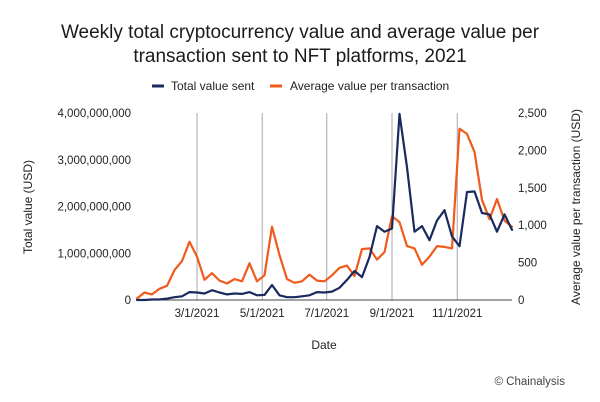  Describe the element at coordinates (527, 264) in the screenshot. I see `right-tick-label: 500` at that location.